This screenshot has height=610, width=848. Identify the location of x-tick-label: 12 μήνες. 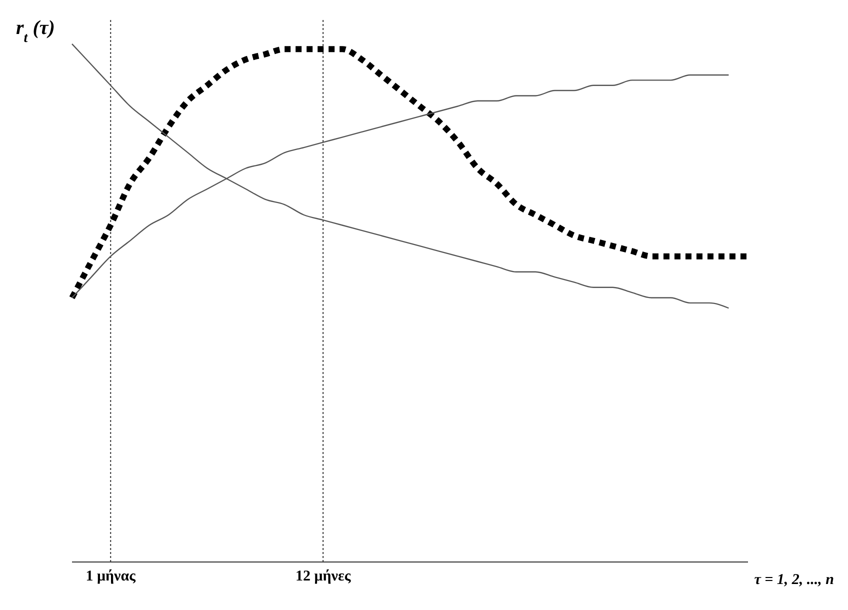
(323, 576).